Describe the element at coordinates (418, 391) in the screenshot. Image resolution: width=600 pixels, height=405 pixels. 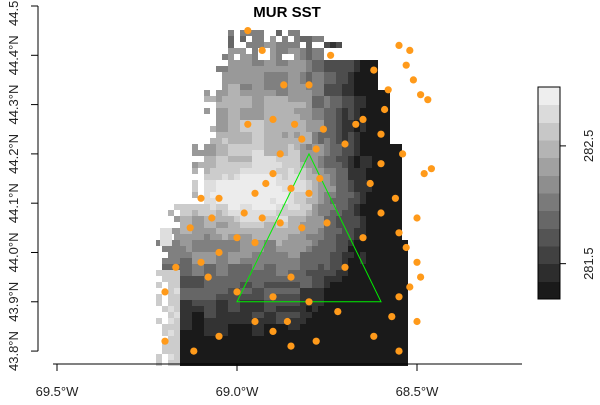
I see `x-tick-label: 68.5°W` at that location.